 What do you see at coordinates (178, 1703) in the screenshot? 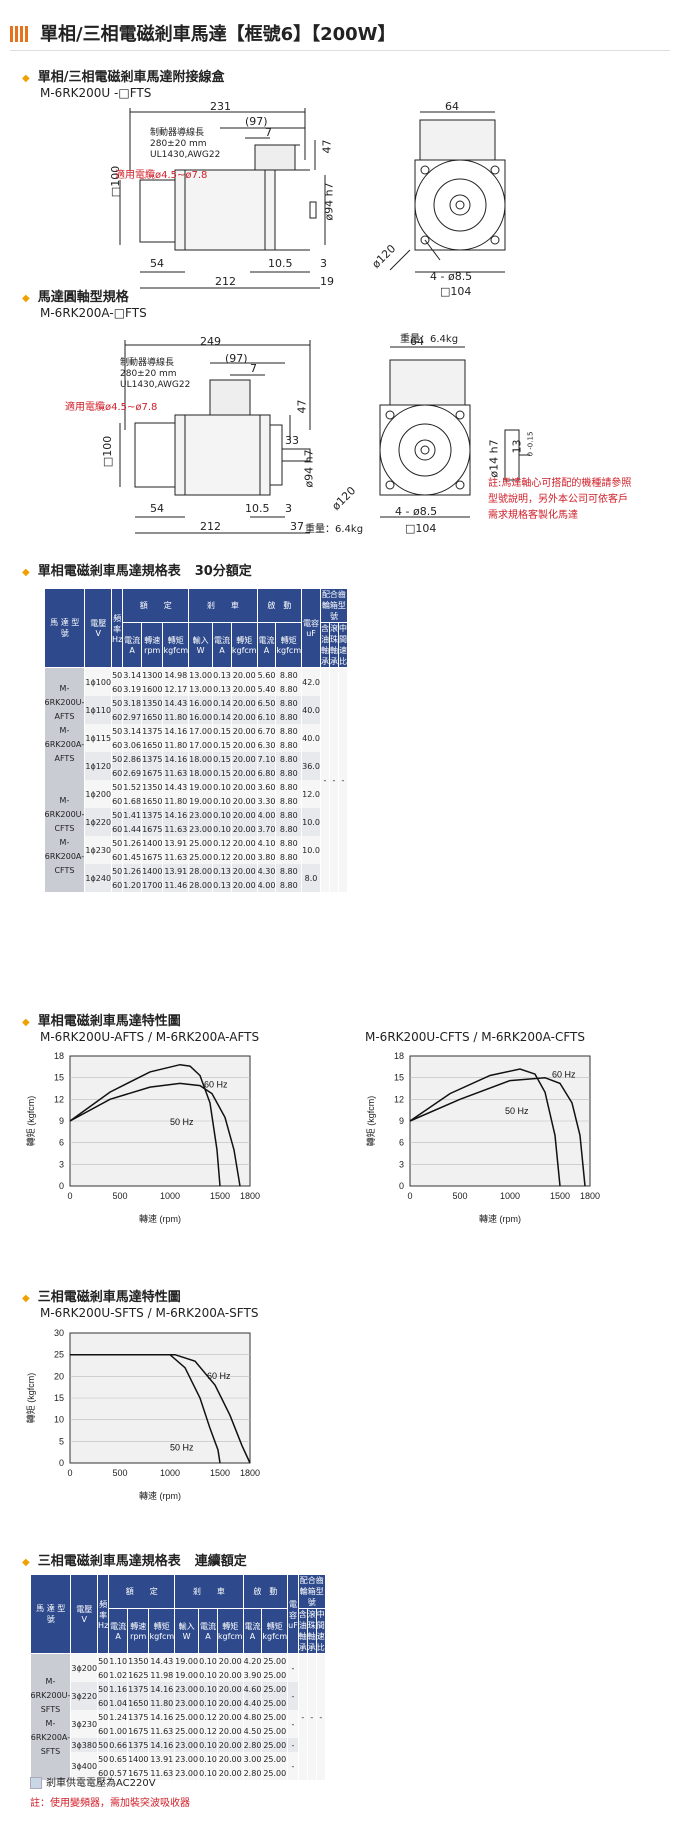
I see `table-row: 60 1.04 1650 11.80 23.00 0.10 20.00 4.40 25.00` at bounding box center [178, 1703].